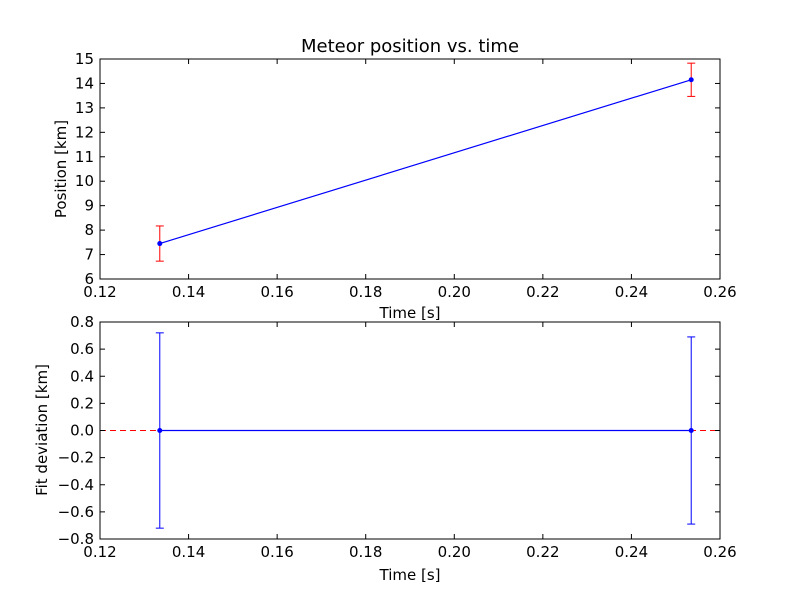  What do you see at coordinates (410, 575) in the screenshot?
I see `x-axis-label-fit-deviation: Time [s]` at bounding box center [410, 575].